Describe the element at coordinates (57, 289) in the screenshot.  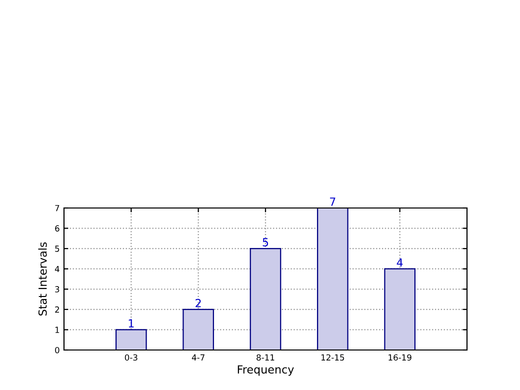
I see `y-tick-label: 3` at that location.